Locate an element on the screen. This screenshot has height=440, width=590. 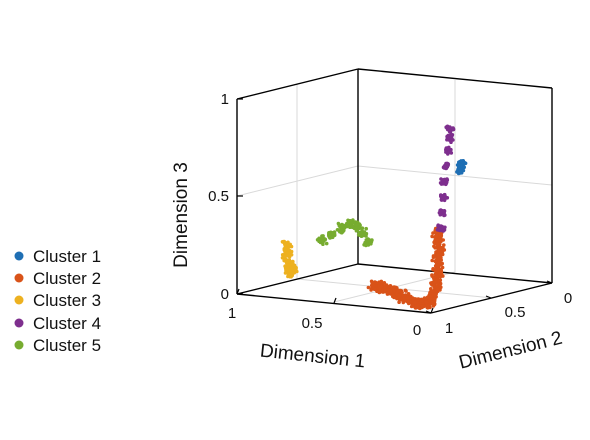
top-left-edge is located at coordinates (297, 84).